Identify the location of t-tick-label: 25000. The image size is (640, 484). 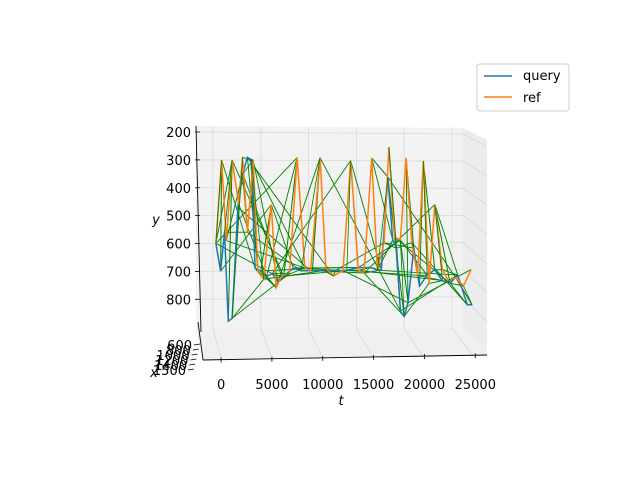
(475, 385).